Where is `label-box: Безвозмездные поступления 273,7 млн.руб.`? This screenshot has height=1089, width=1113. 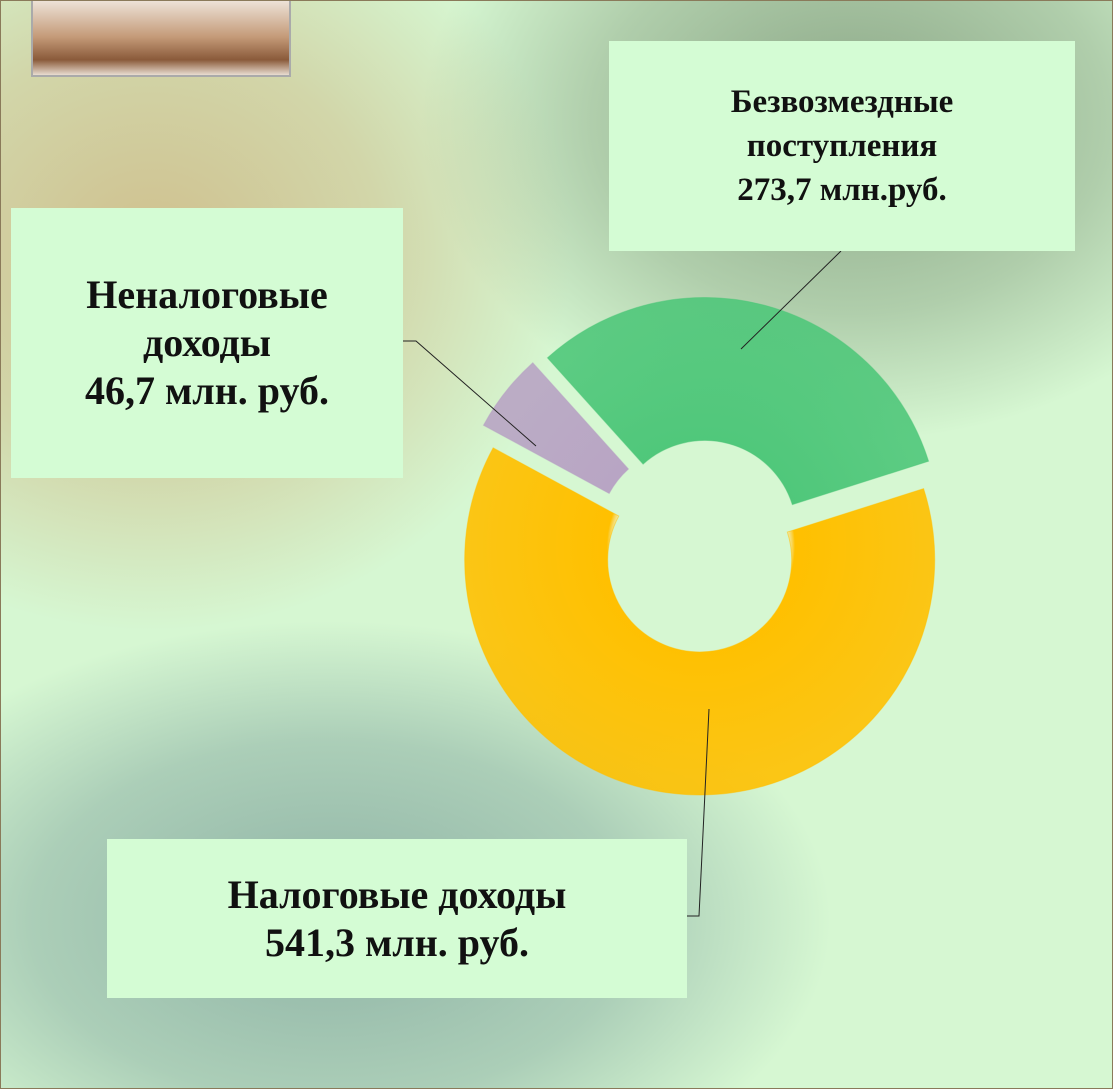 label-box: Безвозмездные поступления 273,7 млн.руб. is located at coordinates (842, 146).